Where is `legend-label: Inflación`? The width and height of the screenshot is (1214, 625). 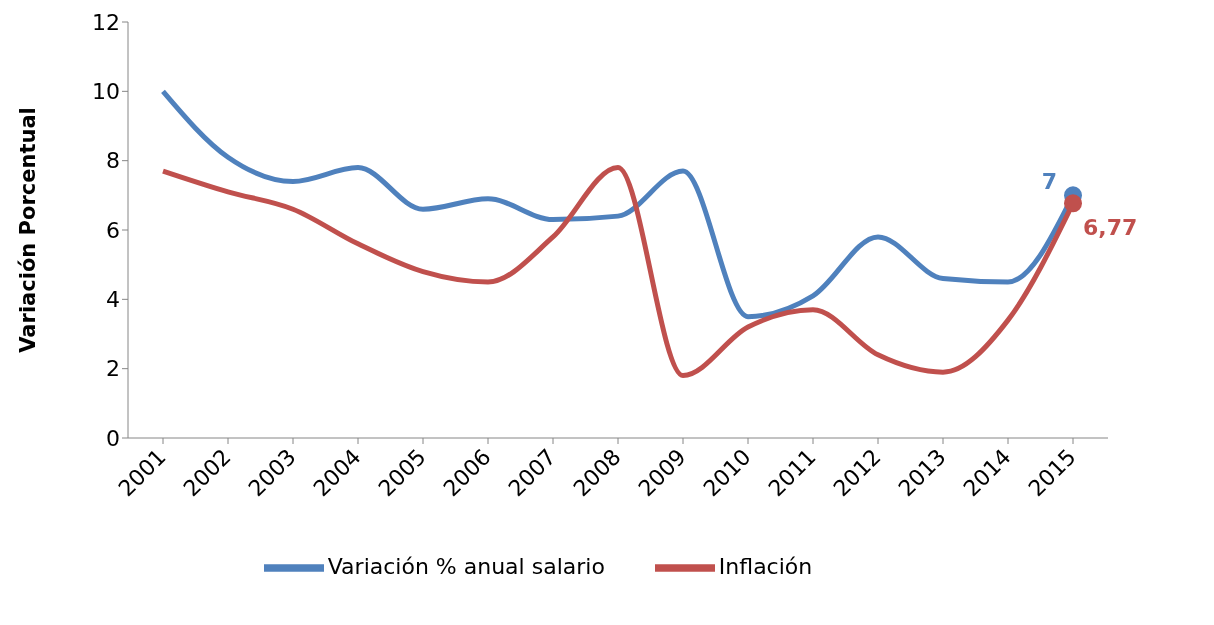
legend-label: Inflación is located at coordinates (765, 566).